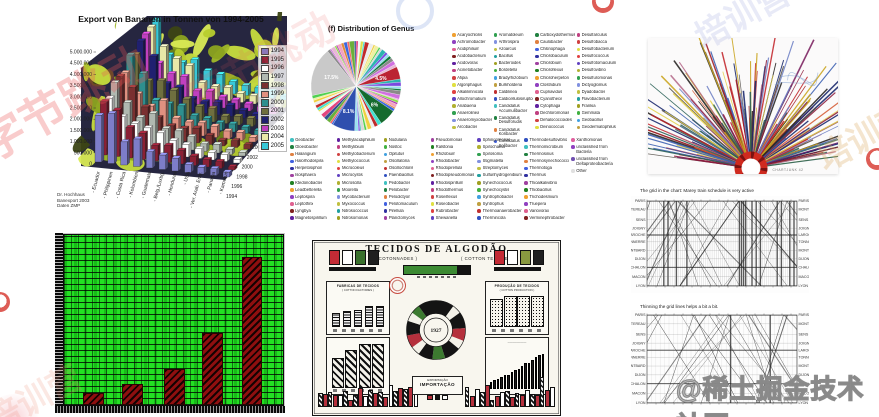 The image size is (879, 417). I want to click on legend-item: Arcobacter, so click(472, 127).